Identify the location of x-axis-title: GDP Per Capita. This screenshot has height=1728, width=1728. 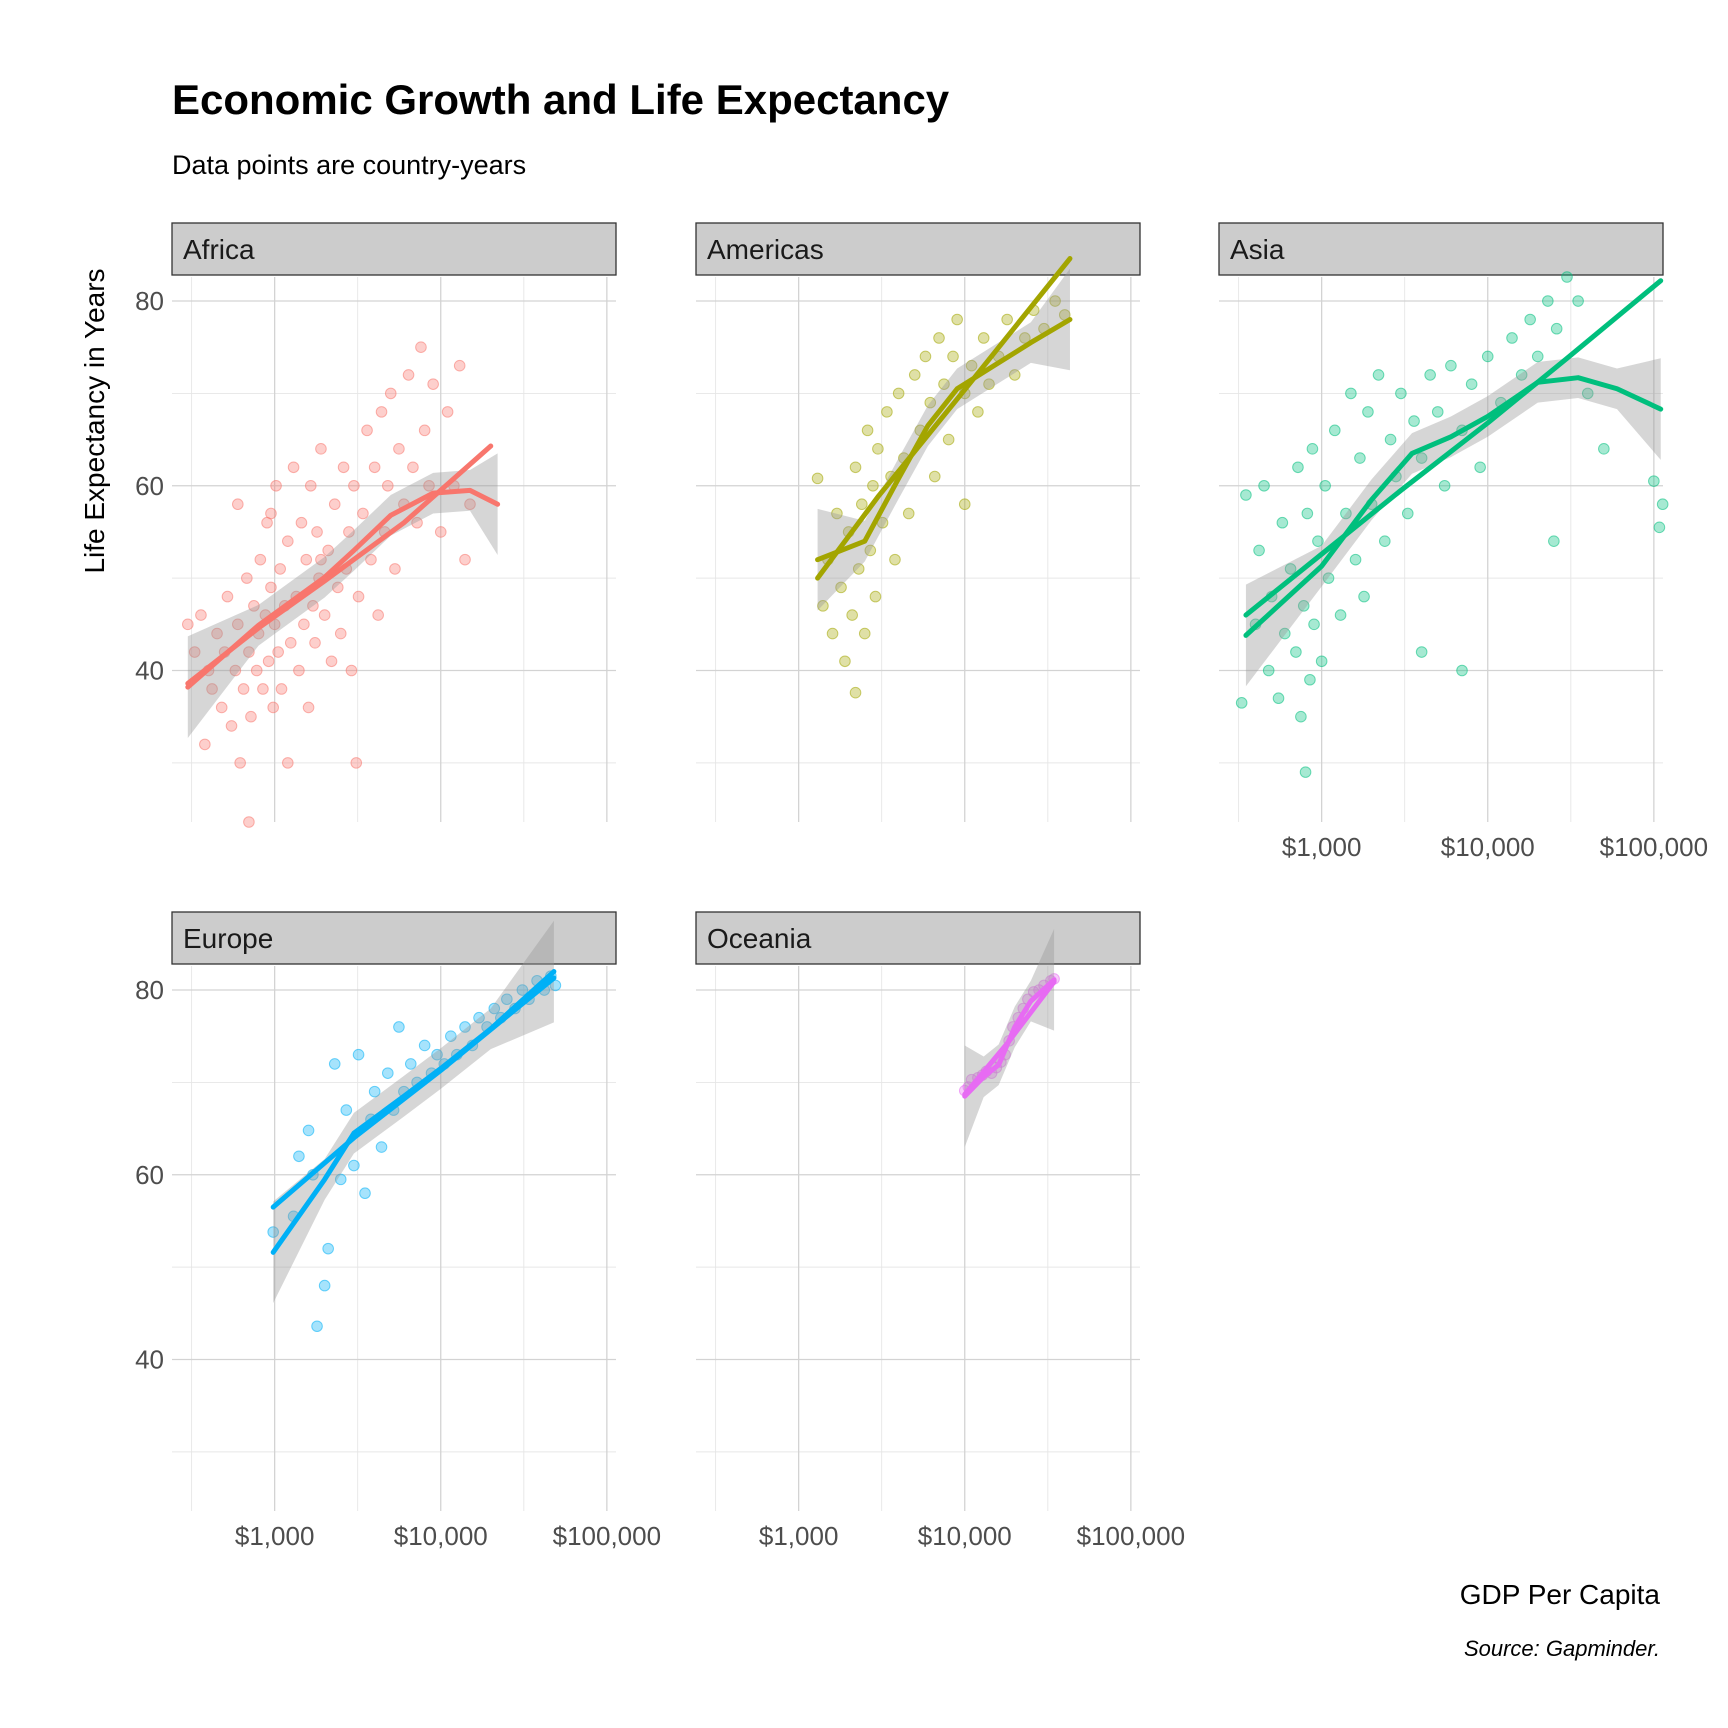
(1560, 1594).